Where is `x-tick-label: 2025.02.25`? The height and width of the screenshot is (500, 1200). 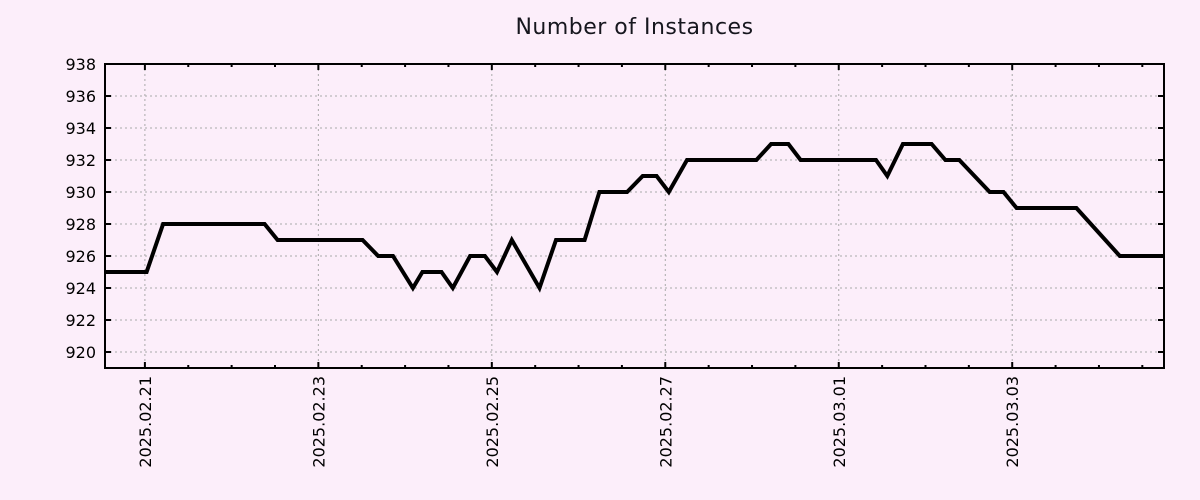
x-tick-label: 2025.02.25 is located at coordinates (492, 422).